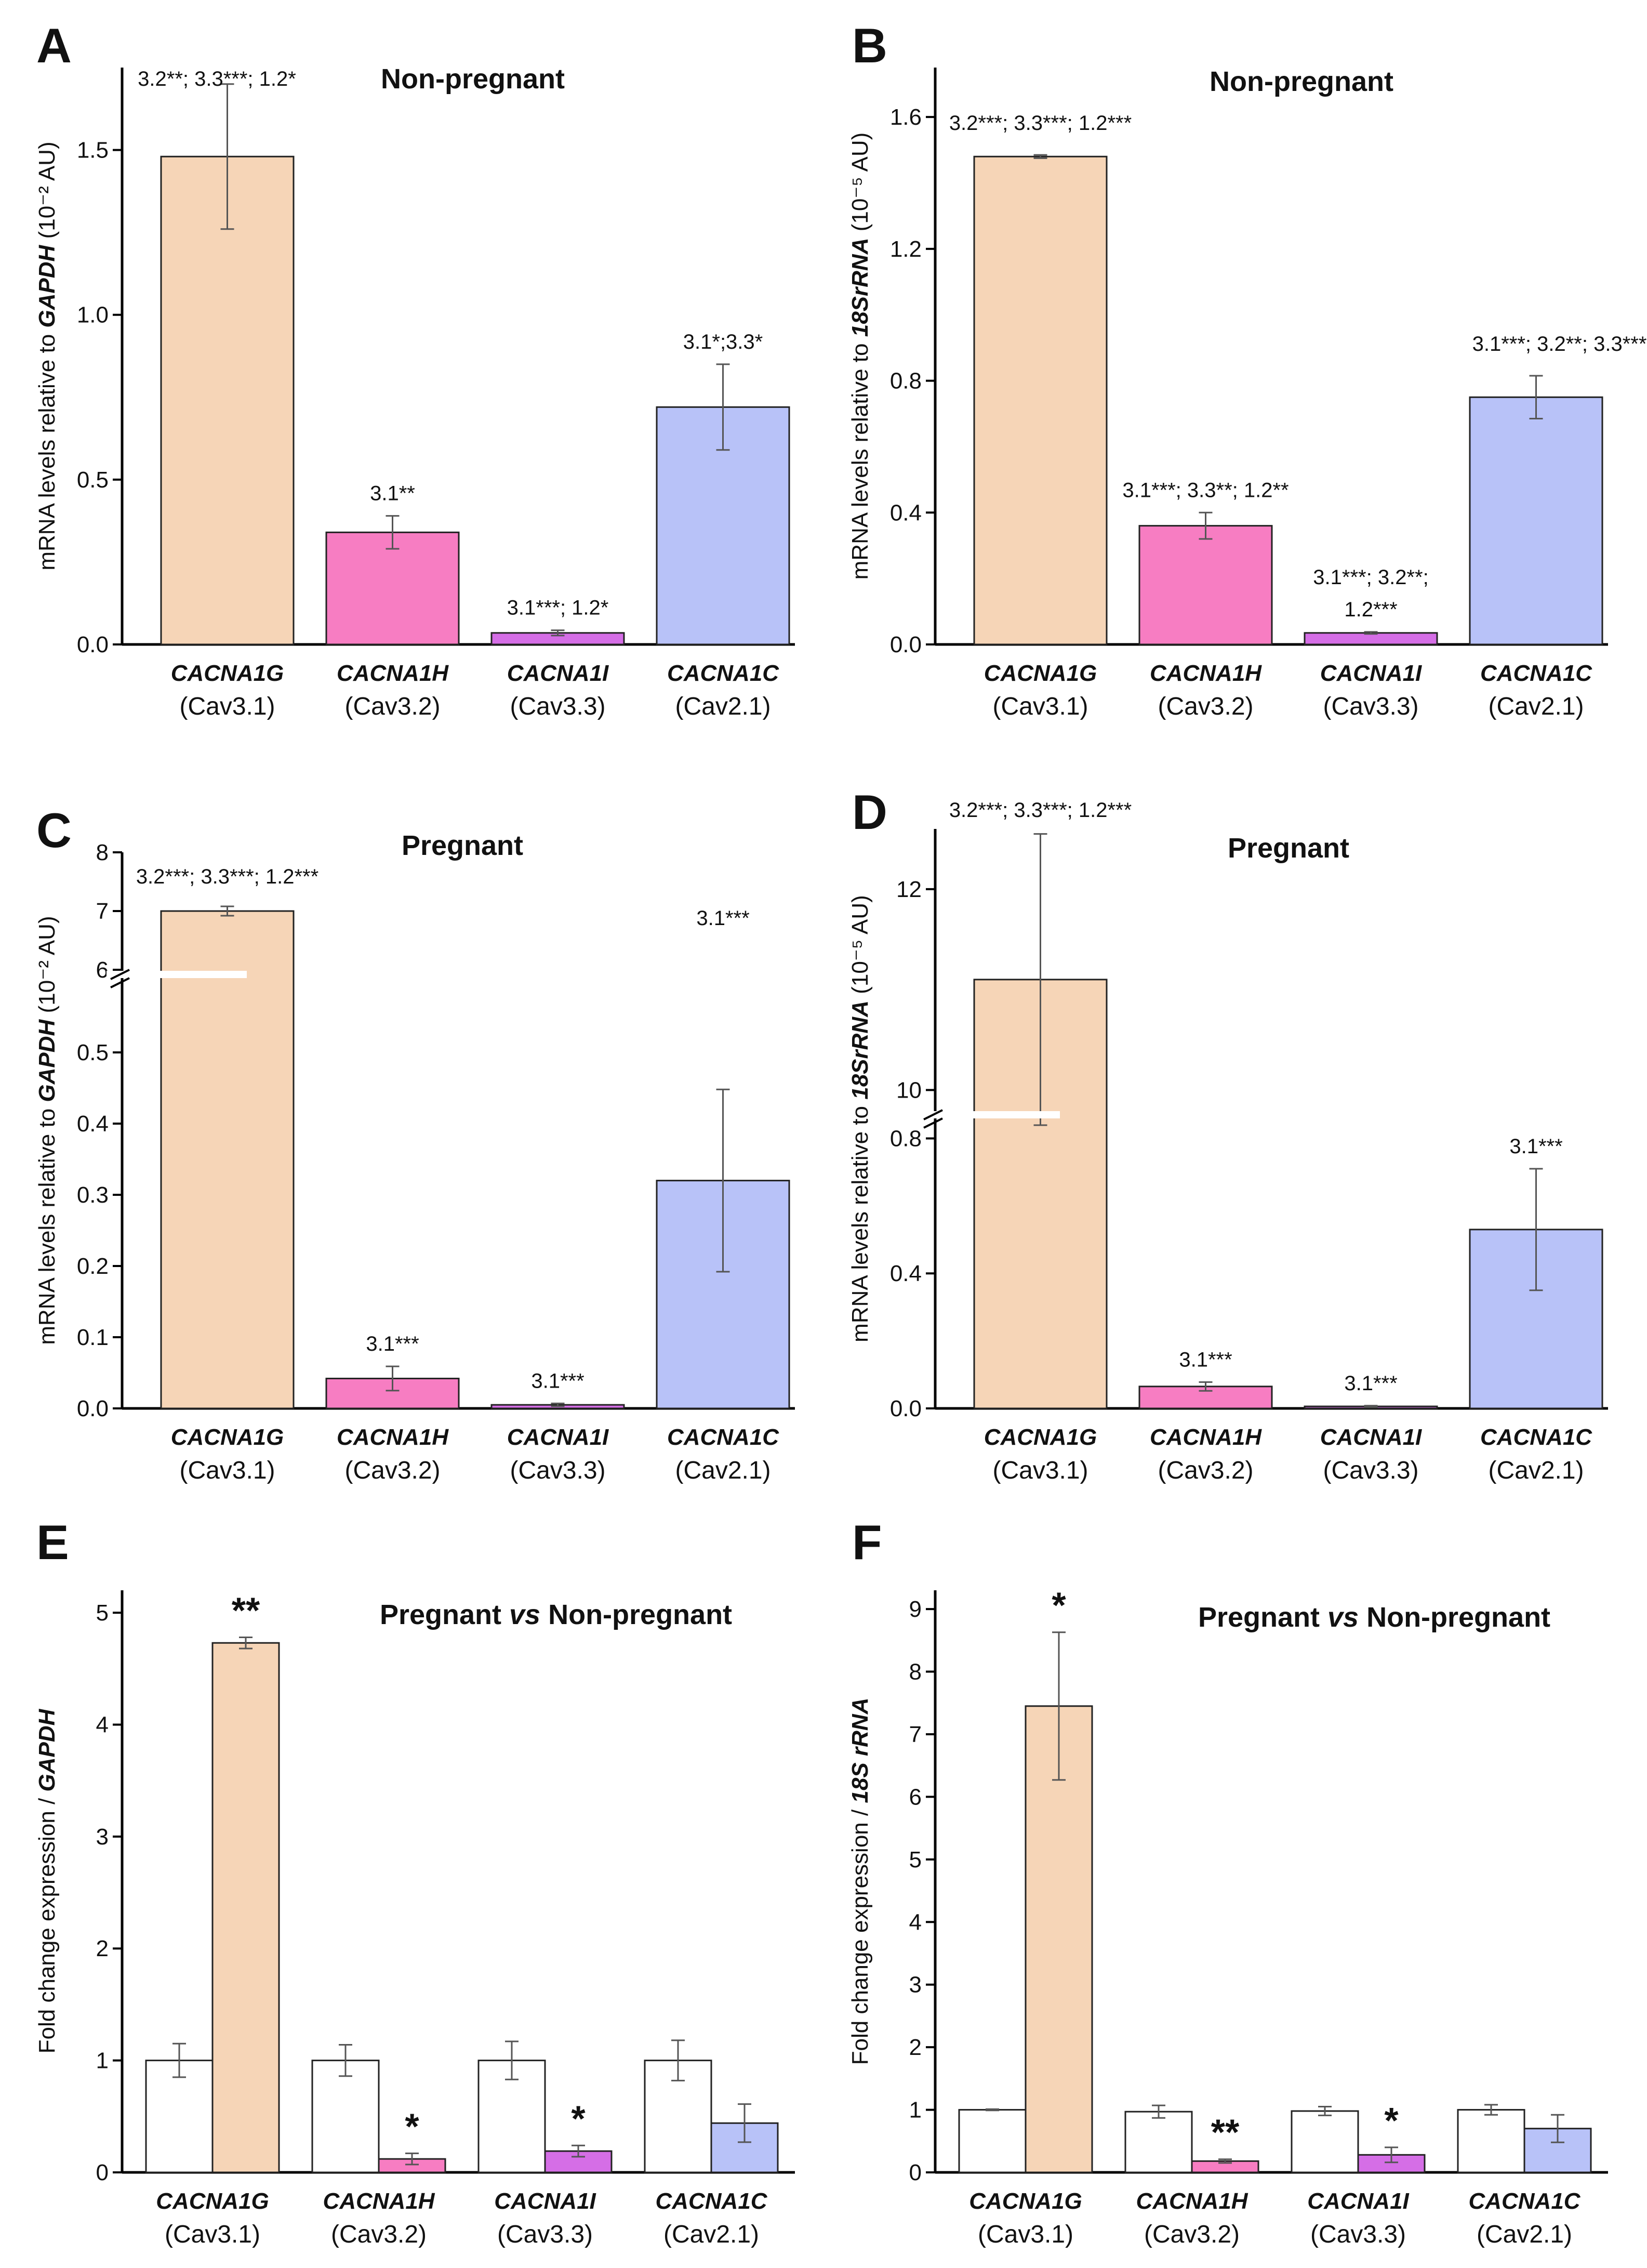  What do you see at coordinates (93, 1266) in the screenshot?
I see `y-tick-label: 0.2` at bounding box center [93, 1266].